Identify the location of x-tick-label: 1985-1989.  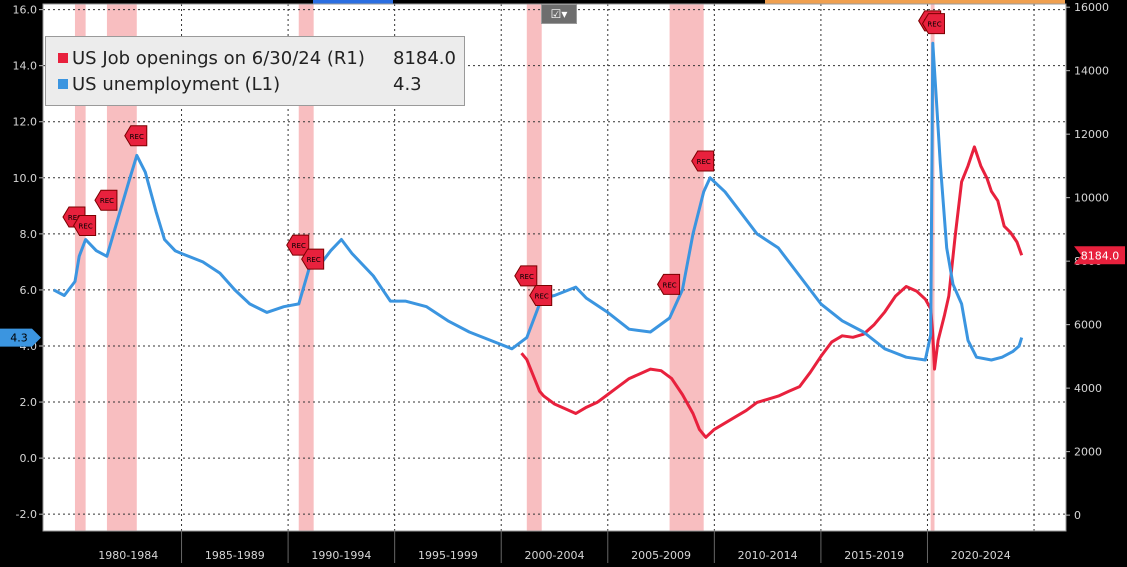
(235, 555).